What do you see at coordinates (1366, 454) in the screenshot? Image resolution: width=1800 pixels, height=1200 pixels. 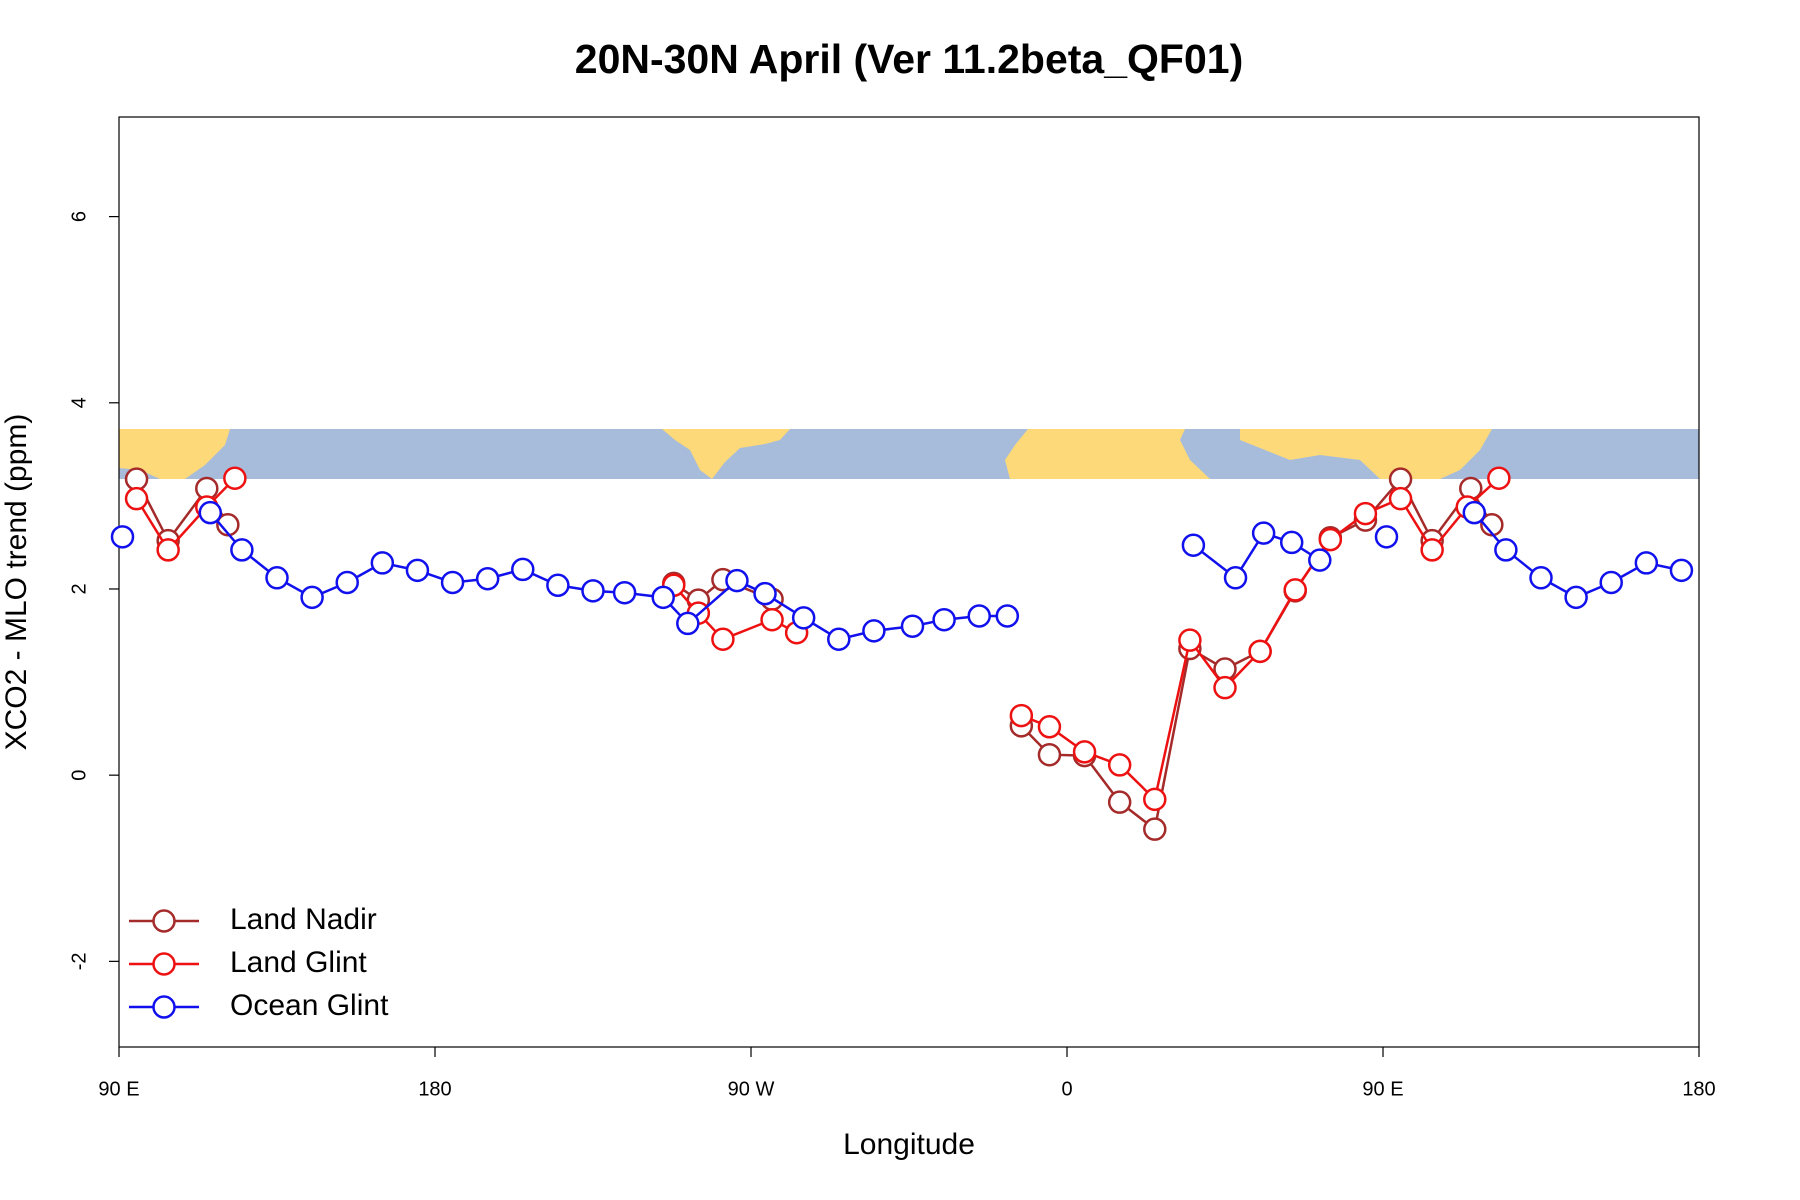 I see `land-asia-east` at bounding box center [1366, 454].